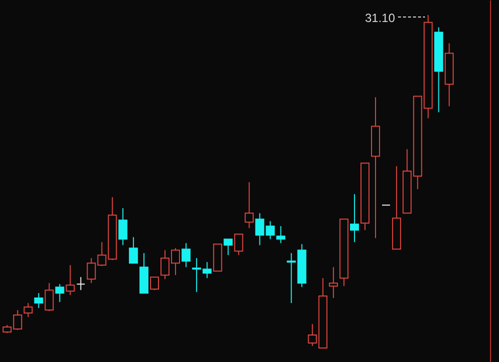  Describe the element at coordinates (380, 18) in the screenshot. I see `annotation: 31.10` at that location.